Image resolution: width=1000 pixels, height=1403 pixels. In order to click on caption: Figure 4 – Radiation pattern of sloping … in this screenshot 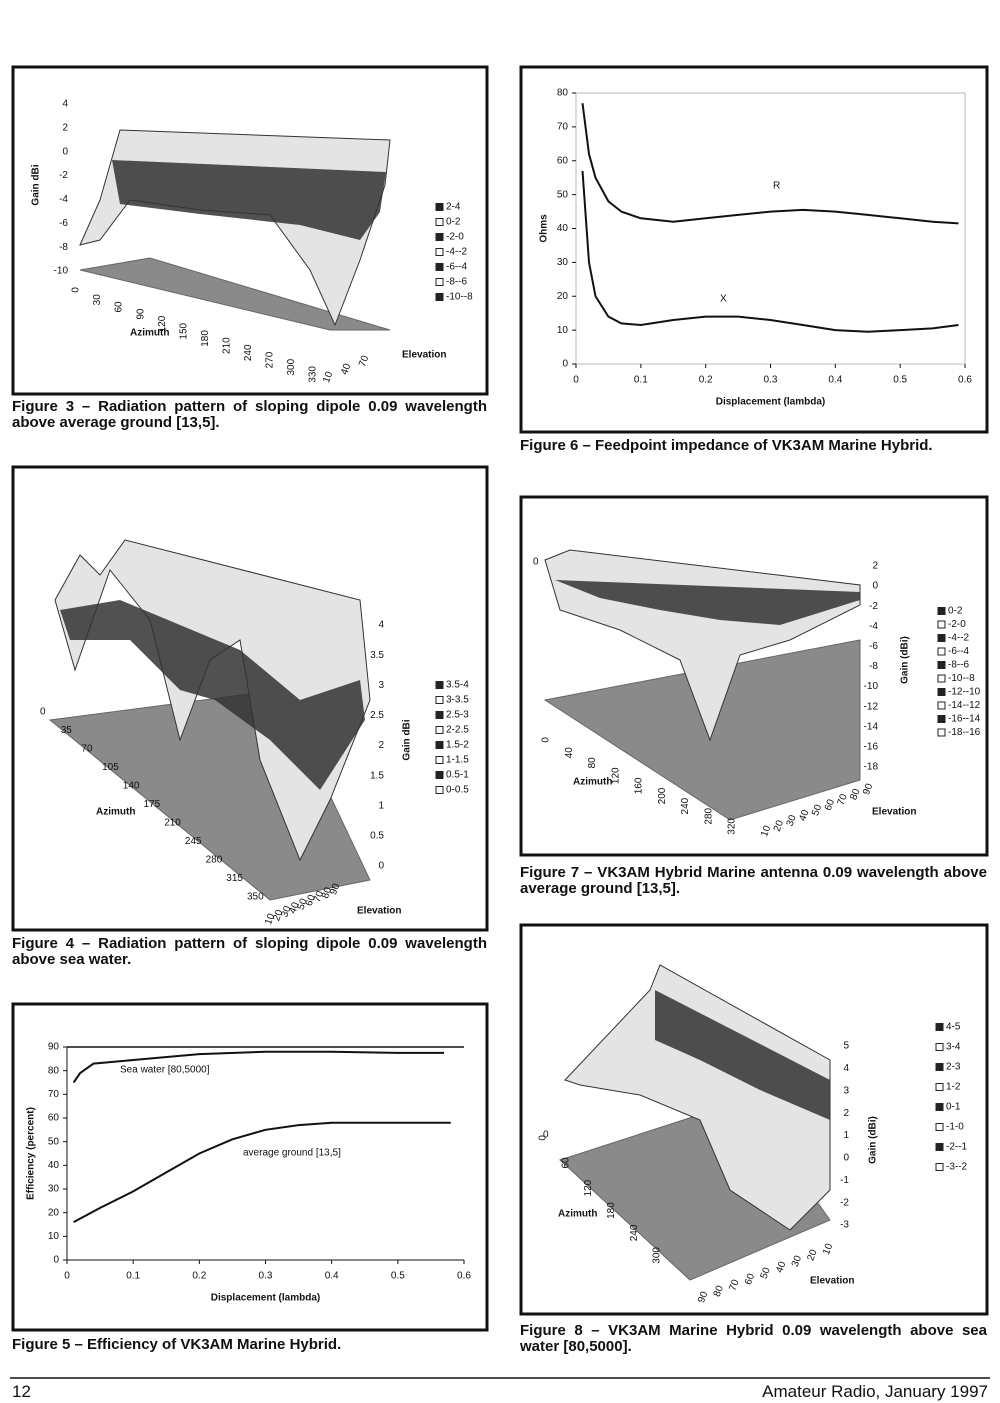, I will do `click(249, 951)`.